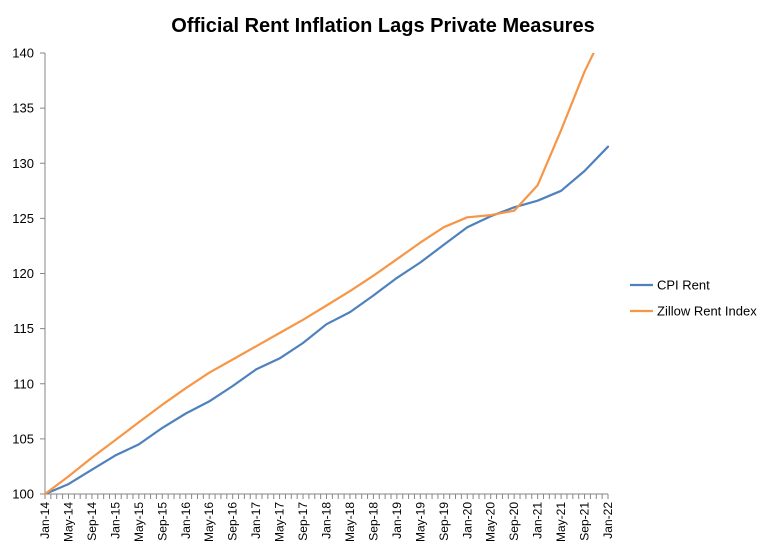  Describe the element at coordinates (373, 521) in the screenshot. I see `x-tick-label: Sep-18` at that location.